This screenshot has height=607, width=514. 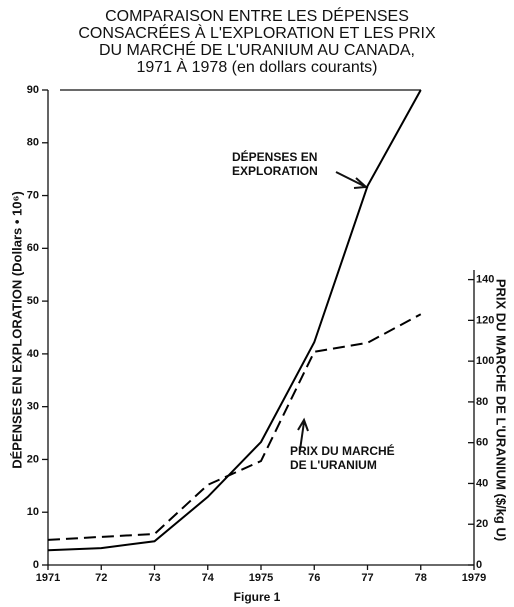 I want to click on y-tick-label: 80, so click(x=33, y=143).